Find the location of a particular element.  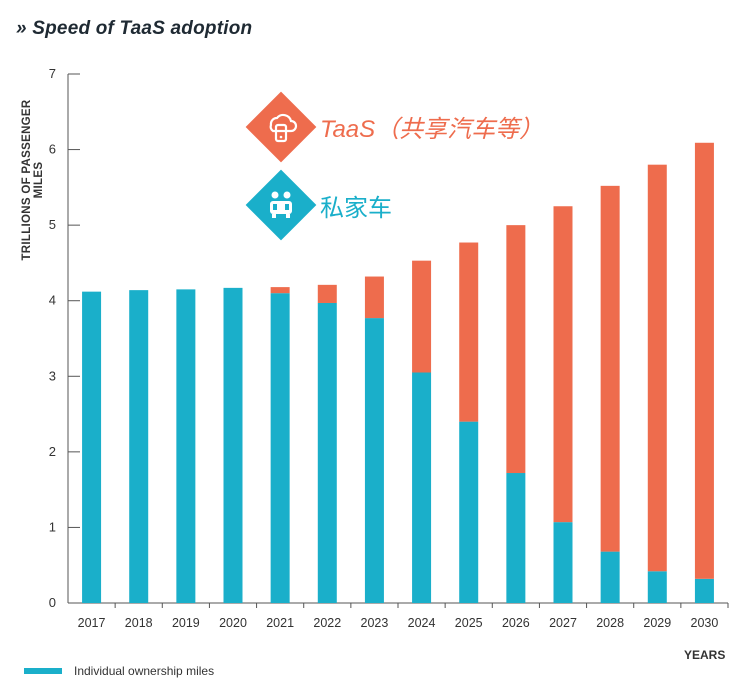

bar-individual-2029 is located at coordinates (657, 587).